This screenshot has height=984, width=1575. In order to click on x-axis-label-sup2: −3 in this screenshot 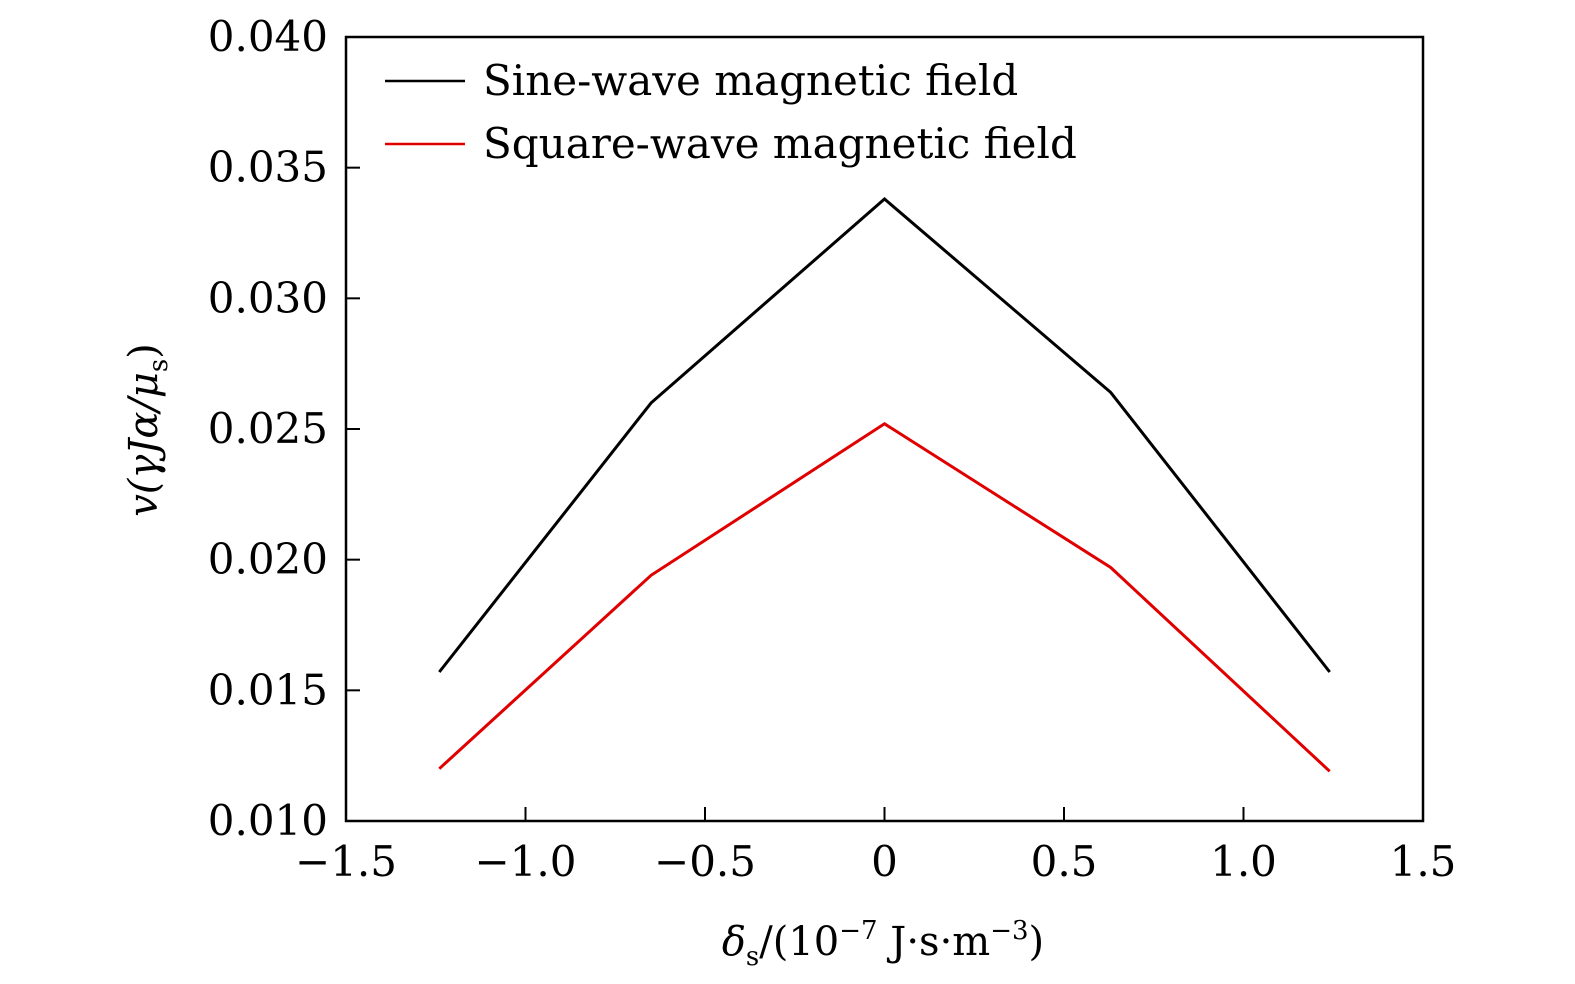, I will do `click(1009, 931)`.